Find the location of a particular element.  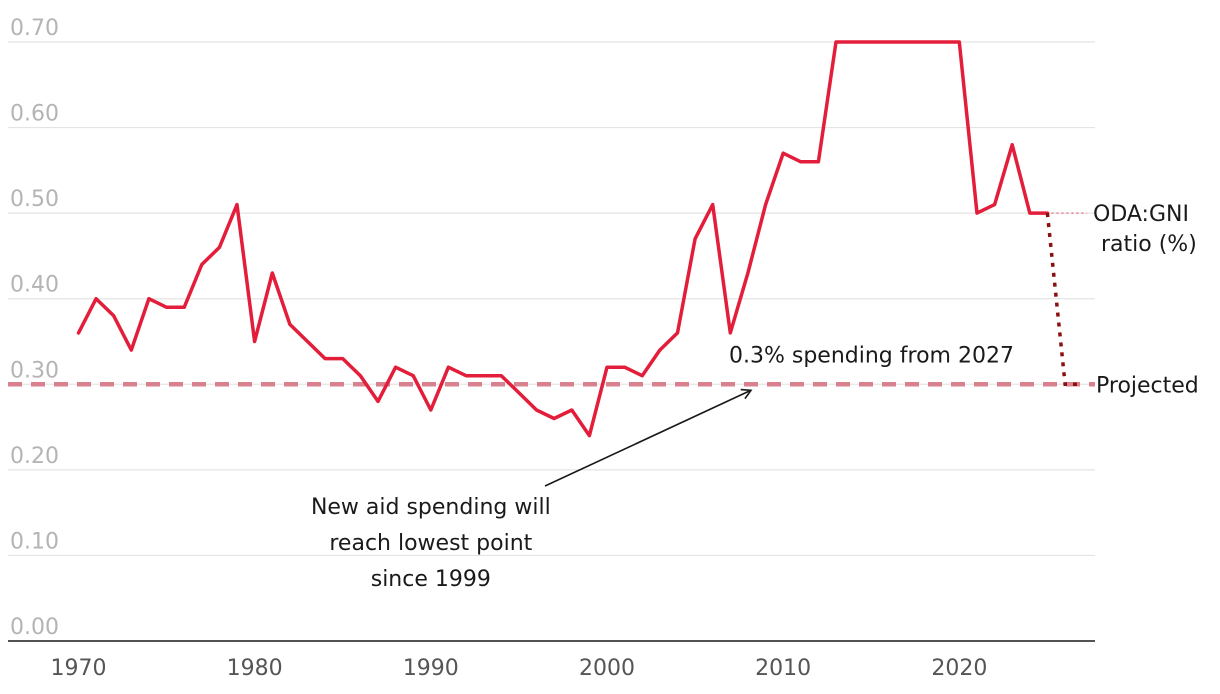

y-tick-label: 0.00 is located at coordinates (34, 627).